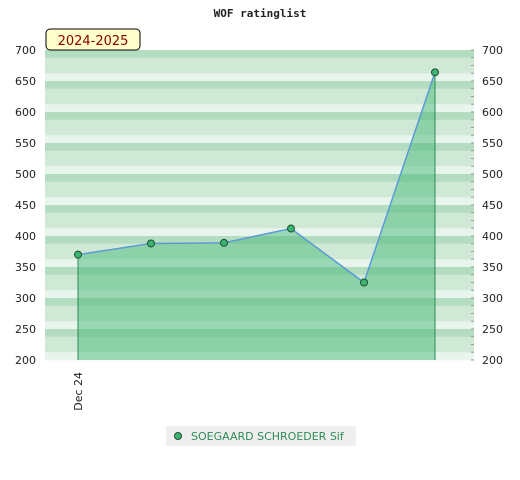 The image size is (520, 480). I want to click on legend-marker, so click(178, 436).